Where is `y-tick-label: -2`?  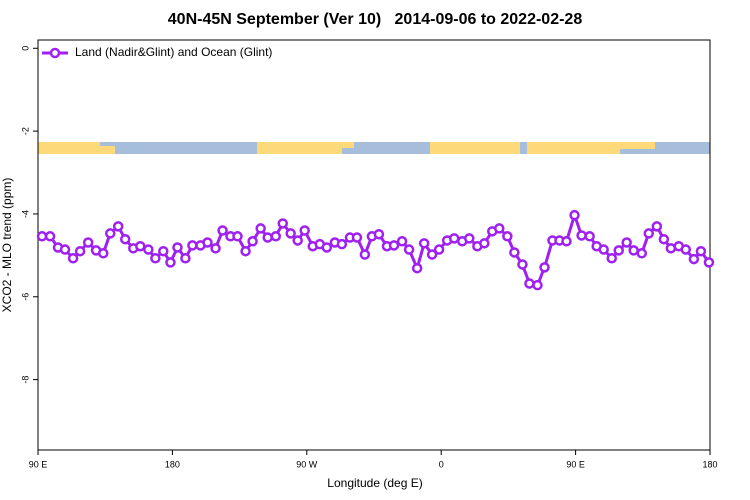
y-tick-label: -2 is located at coordinates (25, 131).